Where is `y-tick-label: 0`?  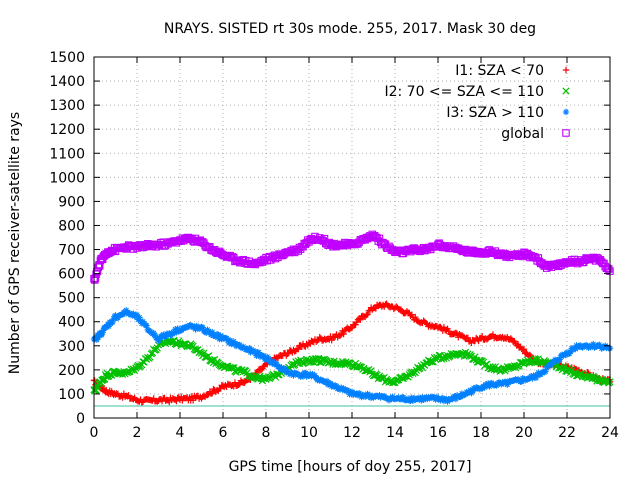 y-tick-label: 0 is located at coordinates (80, 419).